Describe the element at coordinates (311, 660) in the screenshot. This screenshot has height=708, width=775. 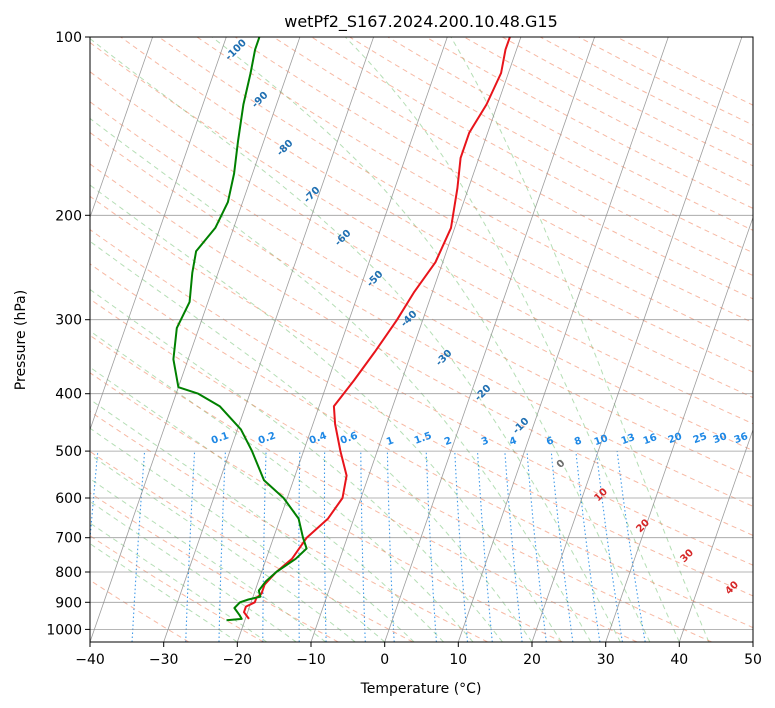
I see `x-tick-label: −10` at that location.